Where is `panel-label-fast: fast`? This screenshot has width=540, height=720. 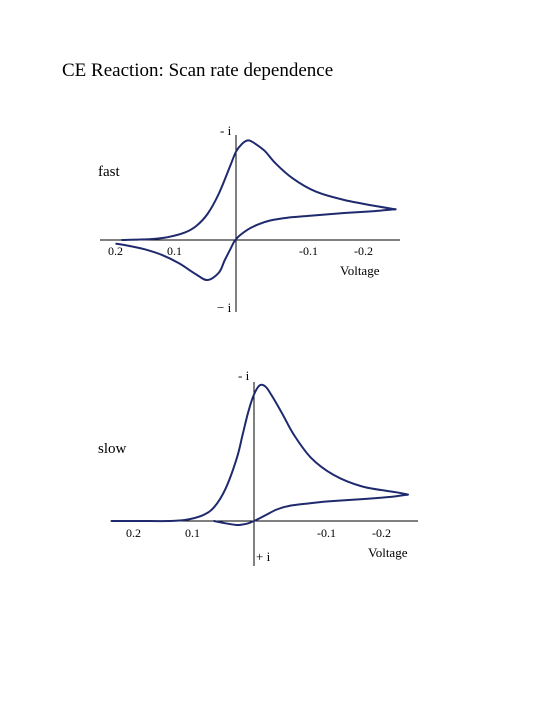 panel-label-fast: fast is located at coordinates (109, 172).